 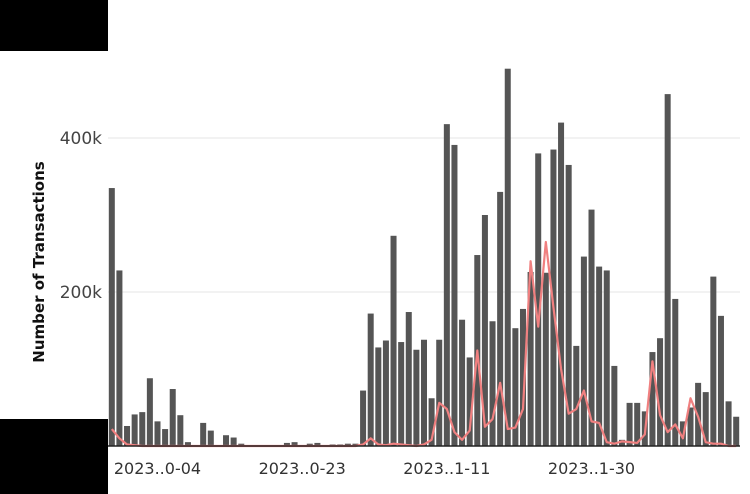 What do you see at coordinates (157, 468) in the screenshot?
I see `x-tick-label: 2023..0-04` at bounding box center [157, 468].